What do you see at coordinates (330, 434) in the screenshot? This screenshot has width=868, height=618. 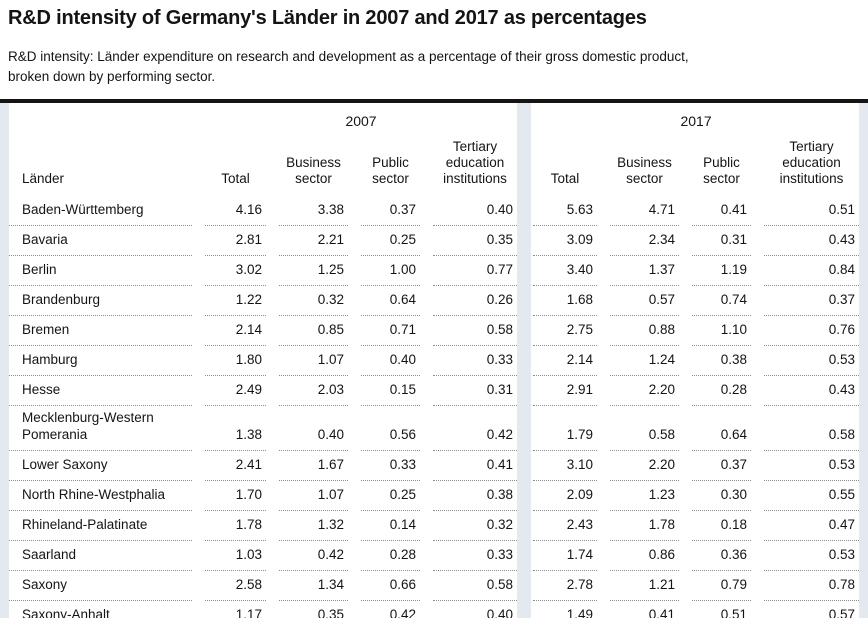 I see `value-2007-business: 0.40` at bounding box center [330, 434].